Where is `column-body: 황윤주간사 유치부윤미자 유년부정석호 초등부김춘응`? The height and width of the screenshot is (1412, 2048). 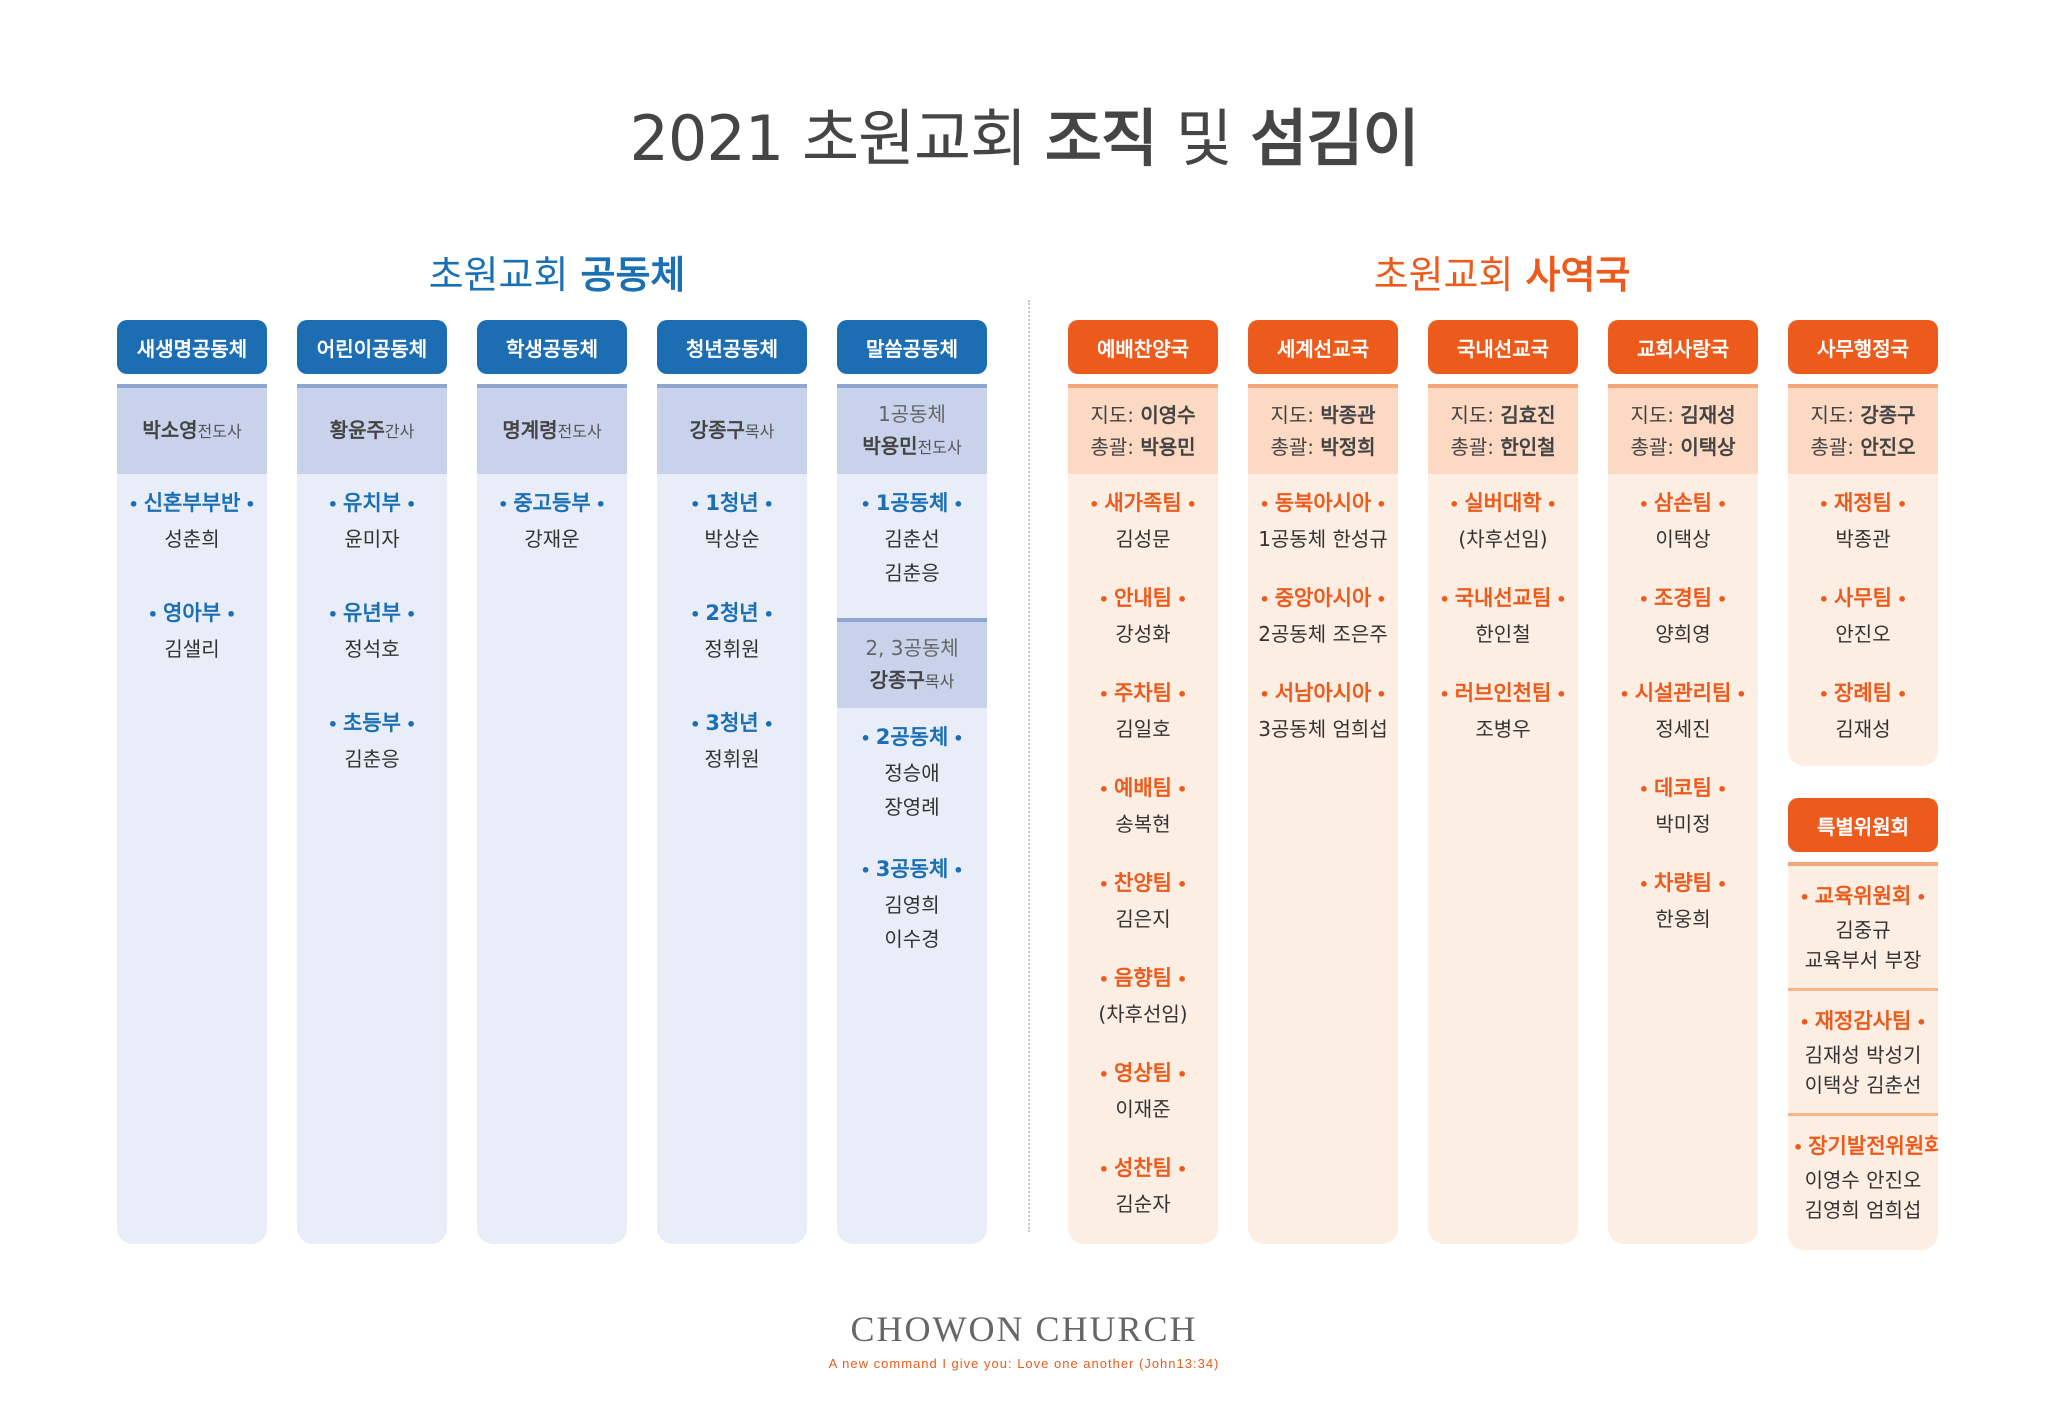 column-body: 황윤주간사 유치부윤미자 유년부정석호 초등부김춘응 is located at coordinates (372, 814).